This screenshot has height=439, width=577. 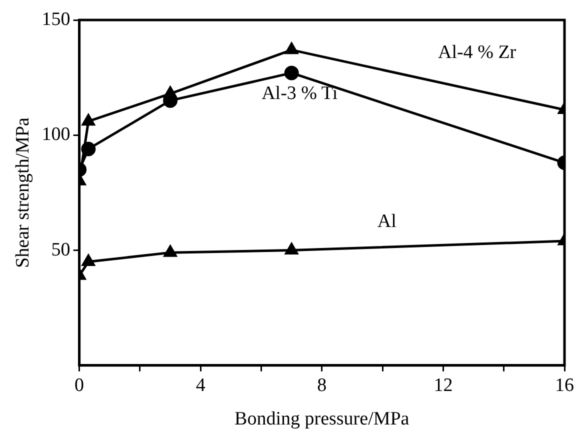 I want to click on x-tick-label: 12, so click(x=443, y=385).